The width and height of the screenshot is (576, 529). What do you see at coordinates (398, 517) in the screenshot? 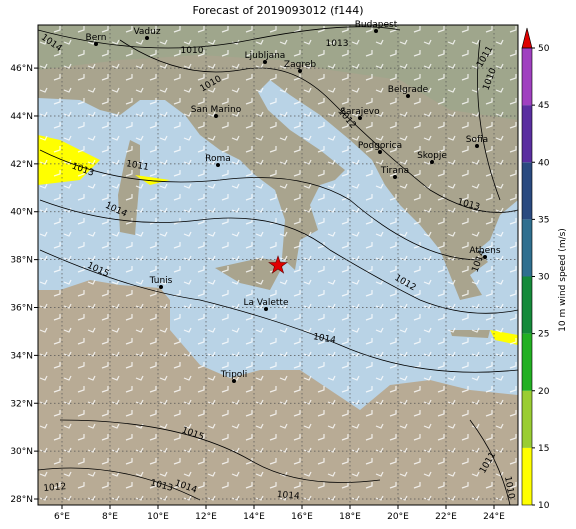
I see `x-tick-label: 20°E` at bounding box center [398, 517].